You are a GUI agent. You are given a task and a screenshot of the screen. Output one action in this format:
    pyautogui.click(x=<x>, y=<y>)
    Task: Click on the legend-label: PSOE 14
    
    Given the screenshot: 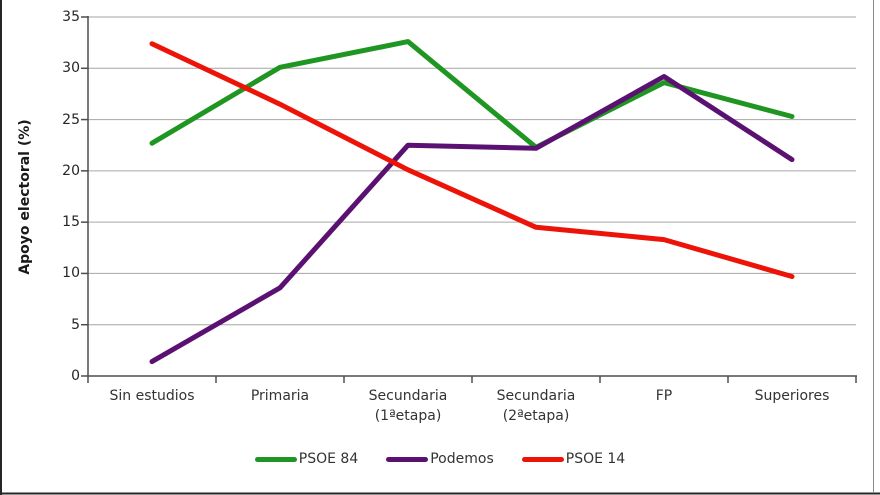 What is the action you would take?
    pyautogui.click(x=595, y=459)
    